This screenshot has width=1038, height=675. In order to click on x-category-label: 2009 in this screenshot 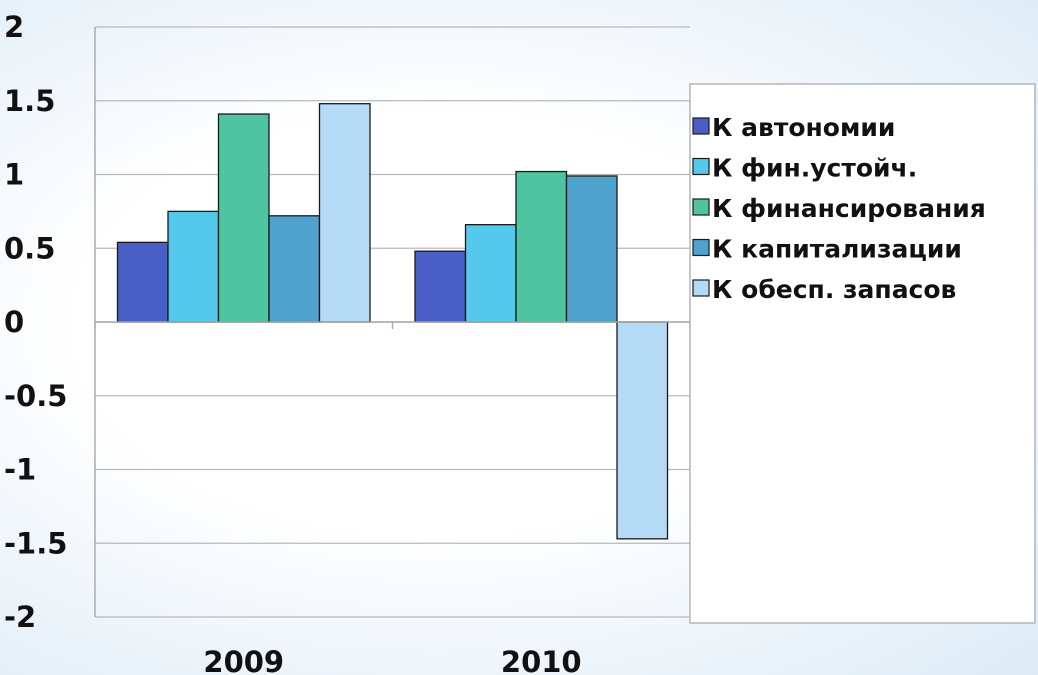, I will do `click(243, 660)`.